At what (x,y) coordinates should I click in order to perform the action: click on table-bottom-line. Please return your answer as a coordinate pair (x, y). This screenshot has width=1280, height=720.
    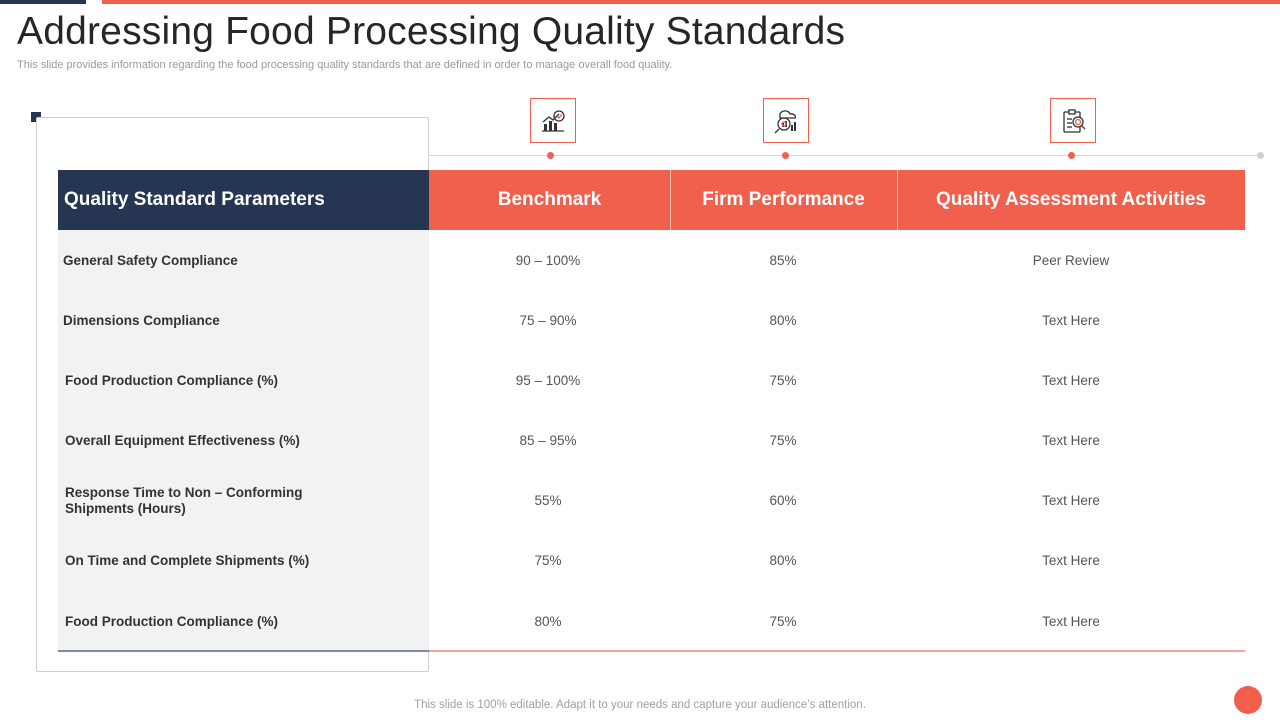
    Looking at the image, I should click on (243, 651).